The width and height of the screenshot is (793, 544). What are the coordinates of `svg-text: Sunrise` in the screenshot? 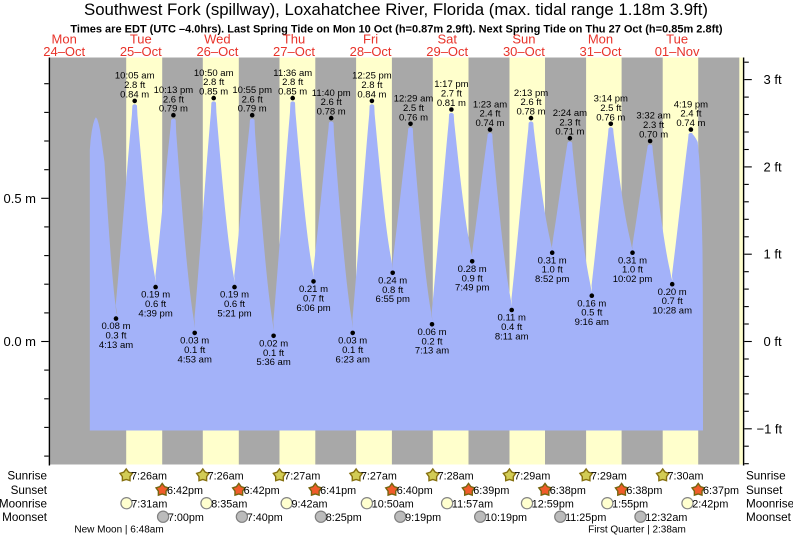 It's located at (766, 476).